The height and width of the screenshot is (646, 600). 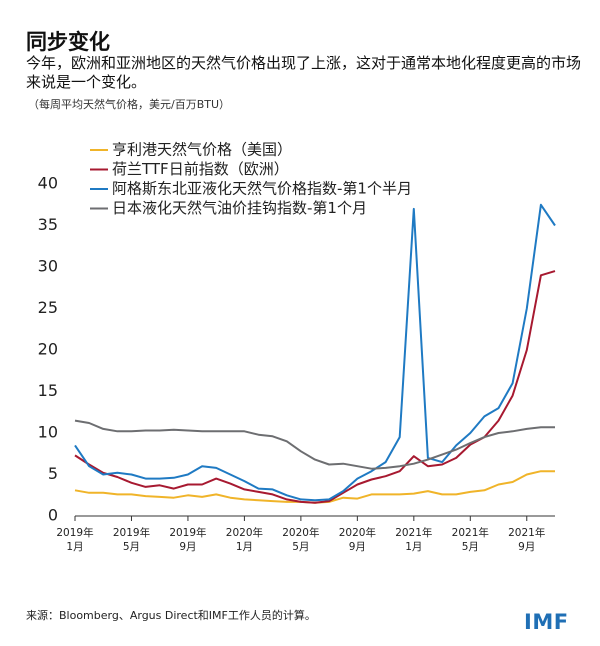 I want to click on source: 来源：Bloomberg、Argus Direct和IMF工作人员的计算。, so click(x=171, y=615).